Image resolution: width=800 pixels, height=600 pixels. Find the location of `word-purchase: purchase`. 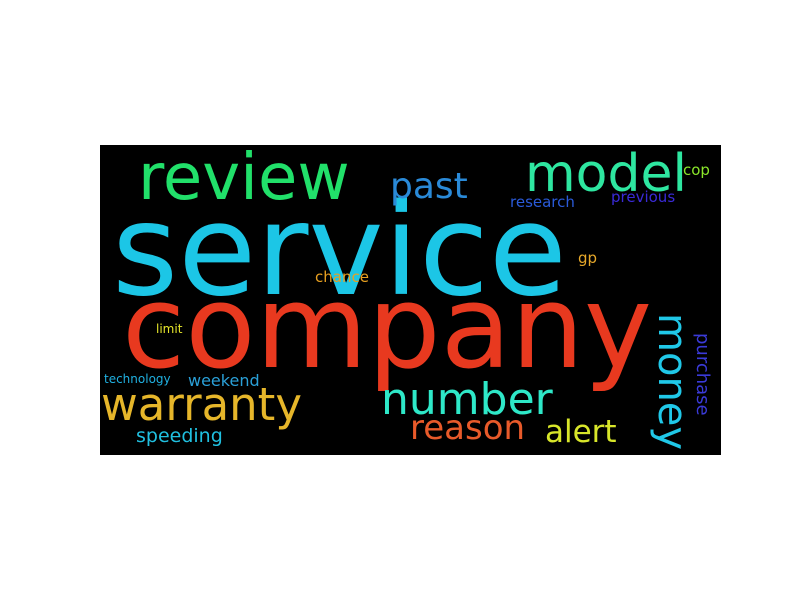

word-purchase: purchase is located at coordinates (702, 374).